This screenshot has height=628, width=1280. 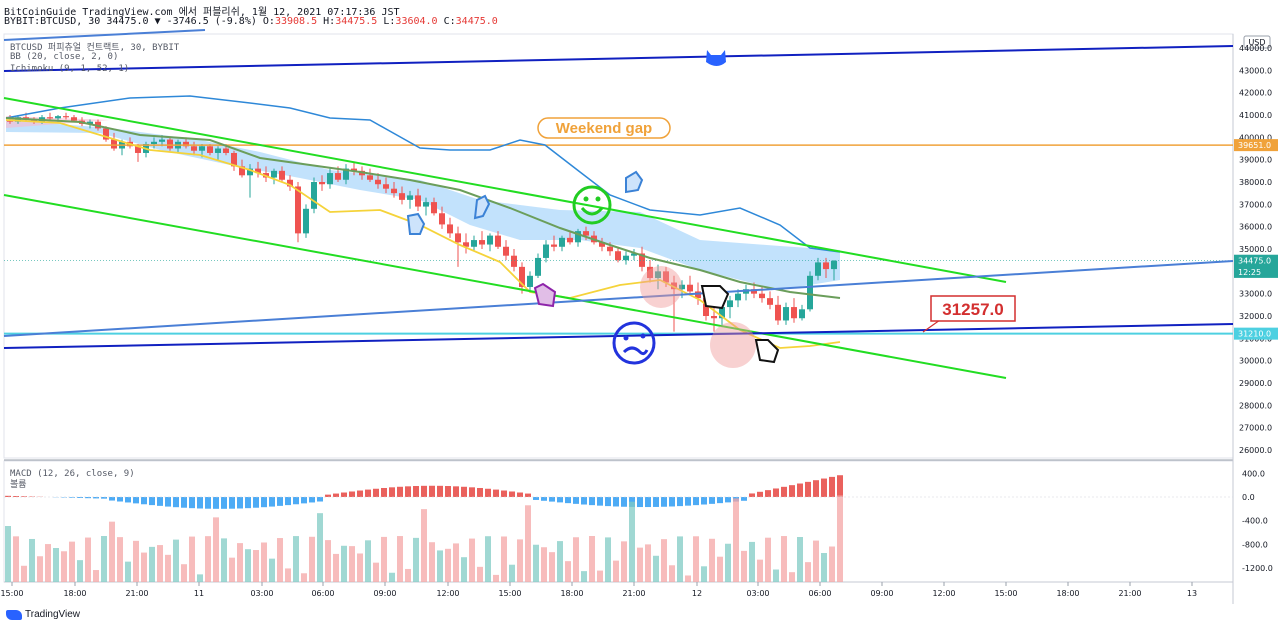 I want to click on macd-legend: MACD (12, 26, close, 9) 볼륨, so click(x=72, y=480).